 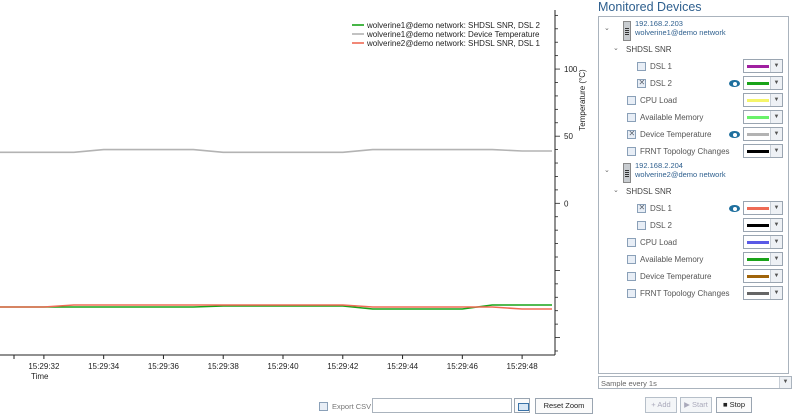 I want to click on device-node: ⌄ 192.168.2.203 wolverine1@demo network, so click(x=693, y=31).